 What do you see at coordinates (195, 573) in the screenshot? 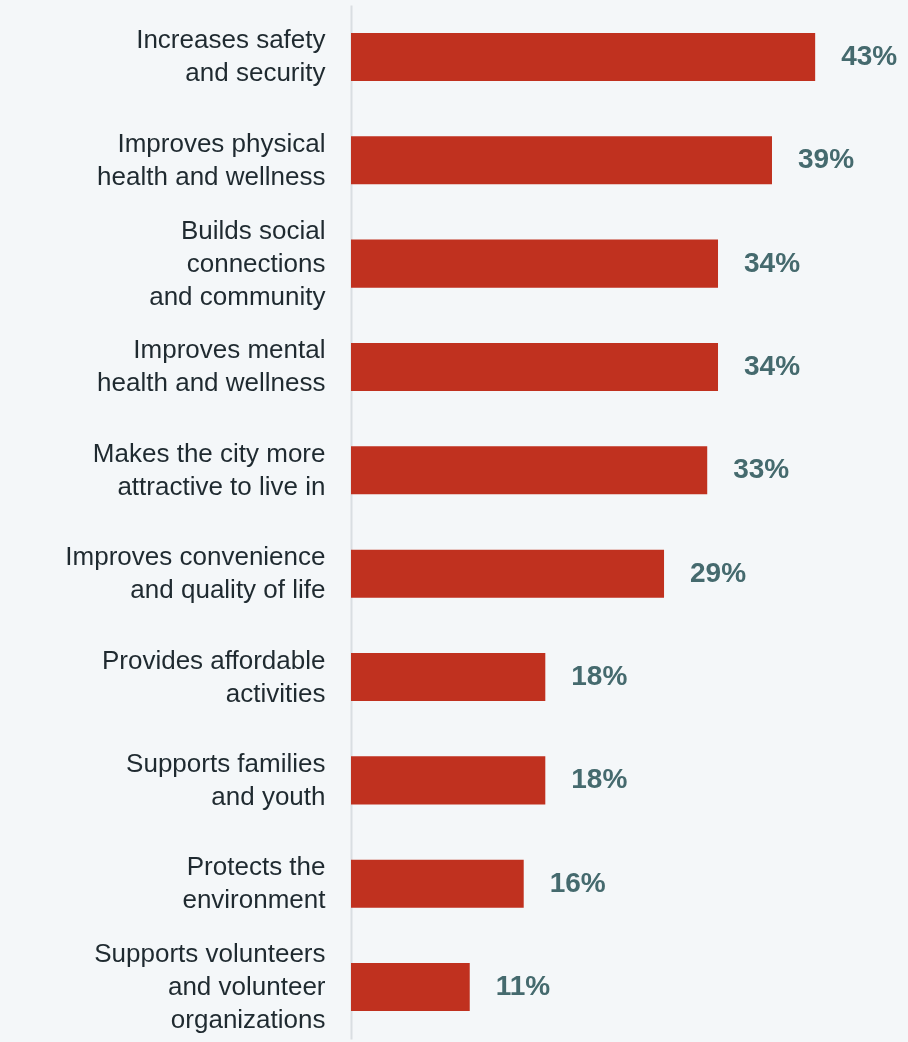
I see `y-tick-label: Improves convenience and quality of life` at bounding box center [195, 573].